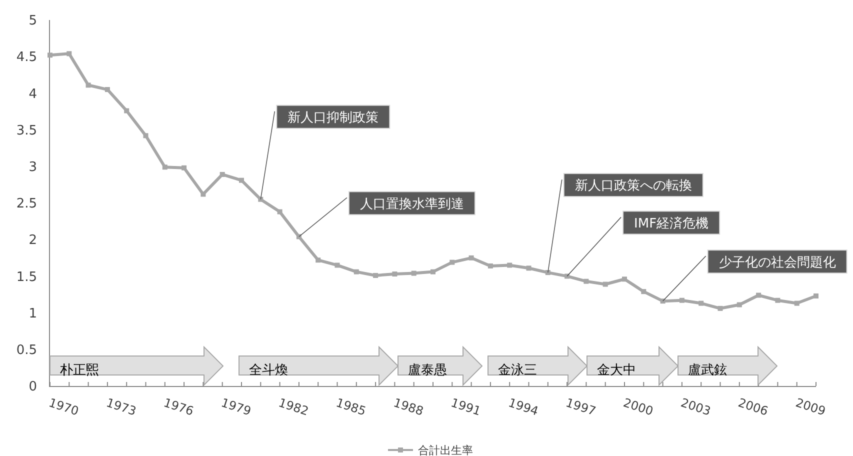 The image size is (853, 456). What do you see at coordinates (409, 407) in the screenshot?
I see `x-tick-label: 1988` at bounding box center [409, 407].